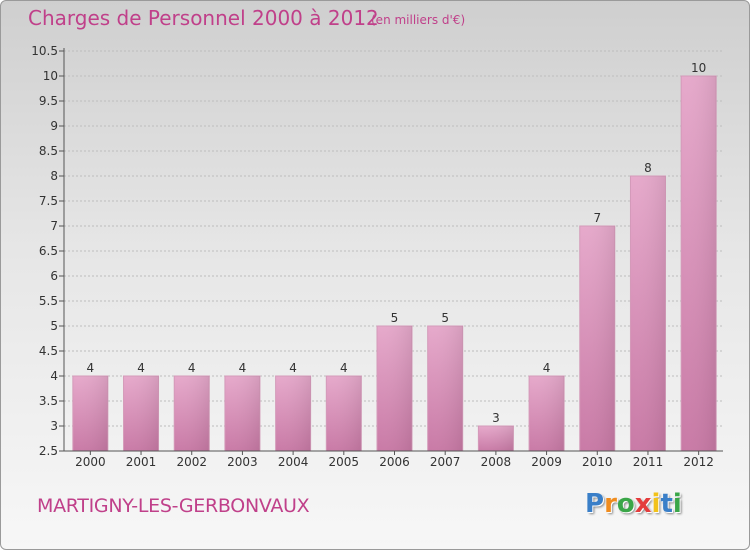 The width and height of the screenshot is (750, 550). What do you see at coordinates (648, 313) in the screenshot?
I see `bar-shade-2011` at bounding box center [648, 313].